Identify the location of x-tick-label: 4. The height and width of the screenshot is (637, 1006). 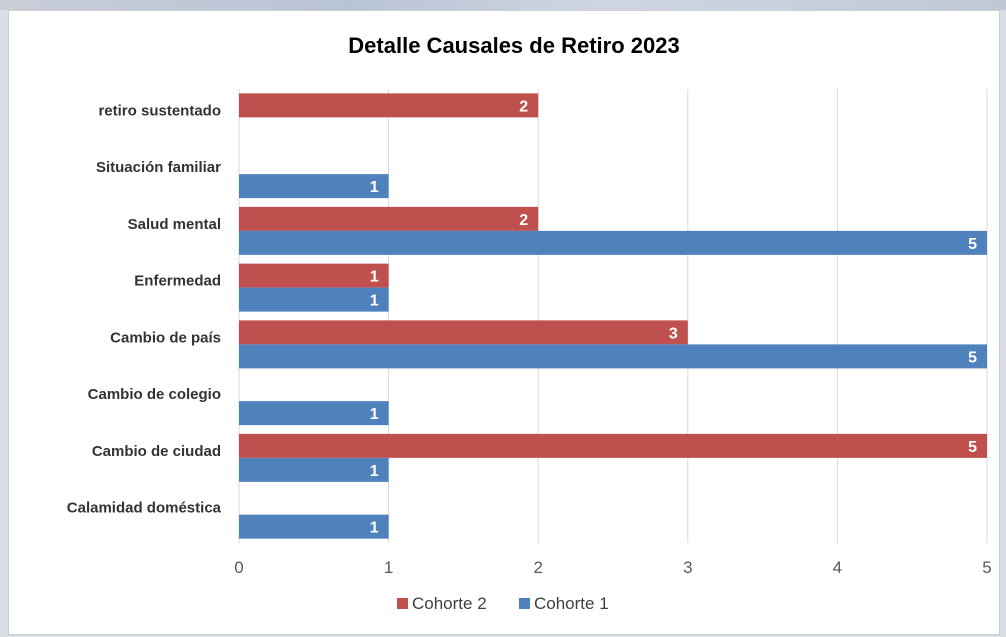
(837, 567).